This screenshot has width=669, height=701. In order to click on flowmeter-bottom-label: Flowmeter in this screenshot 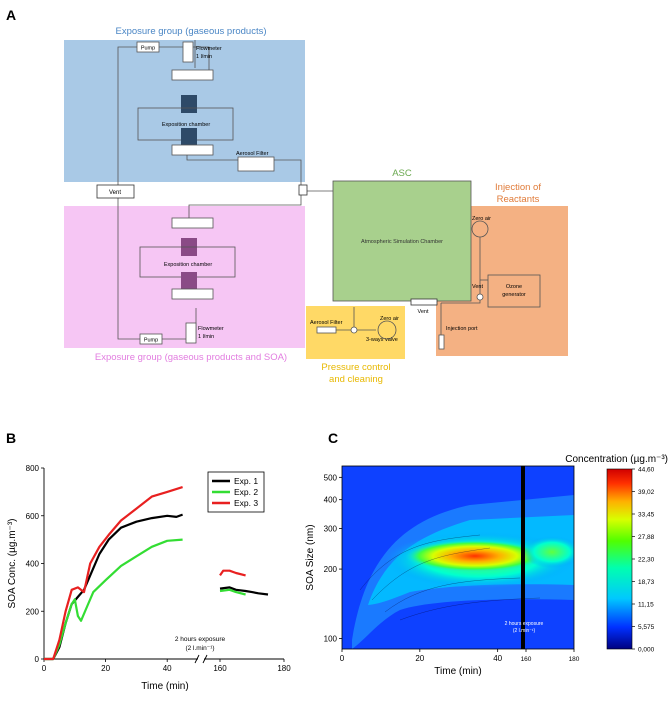, I will do `click(211, 329)`.